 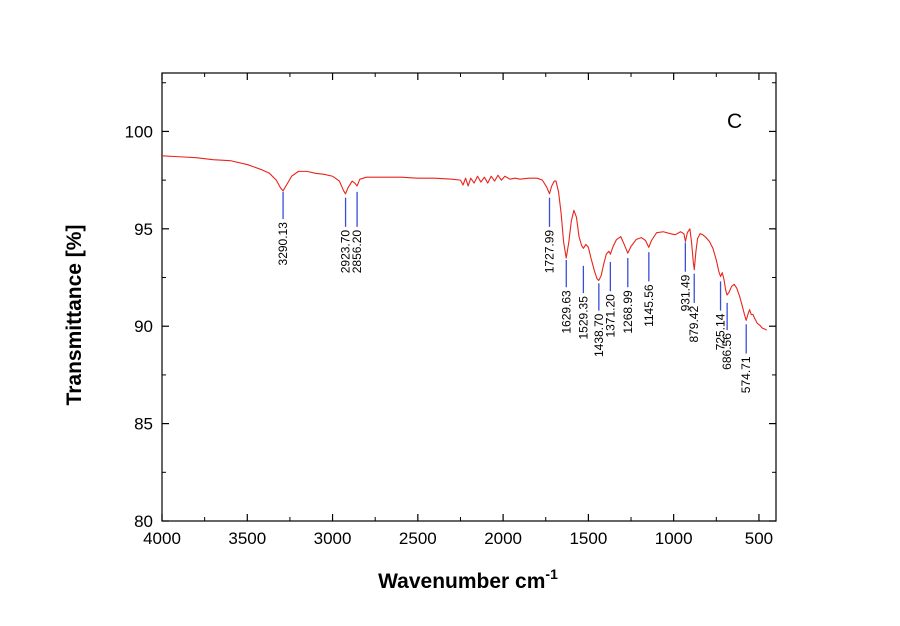 I want to click on peak-label: 931.49, so click(x=685, y=292).